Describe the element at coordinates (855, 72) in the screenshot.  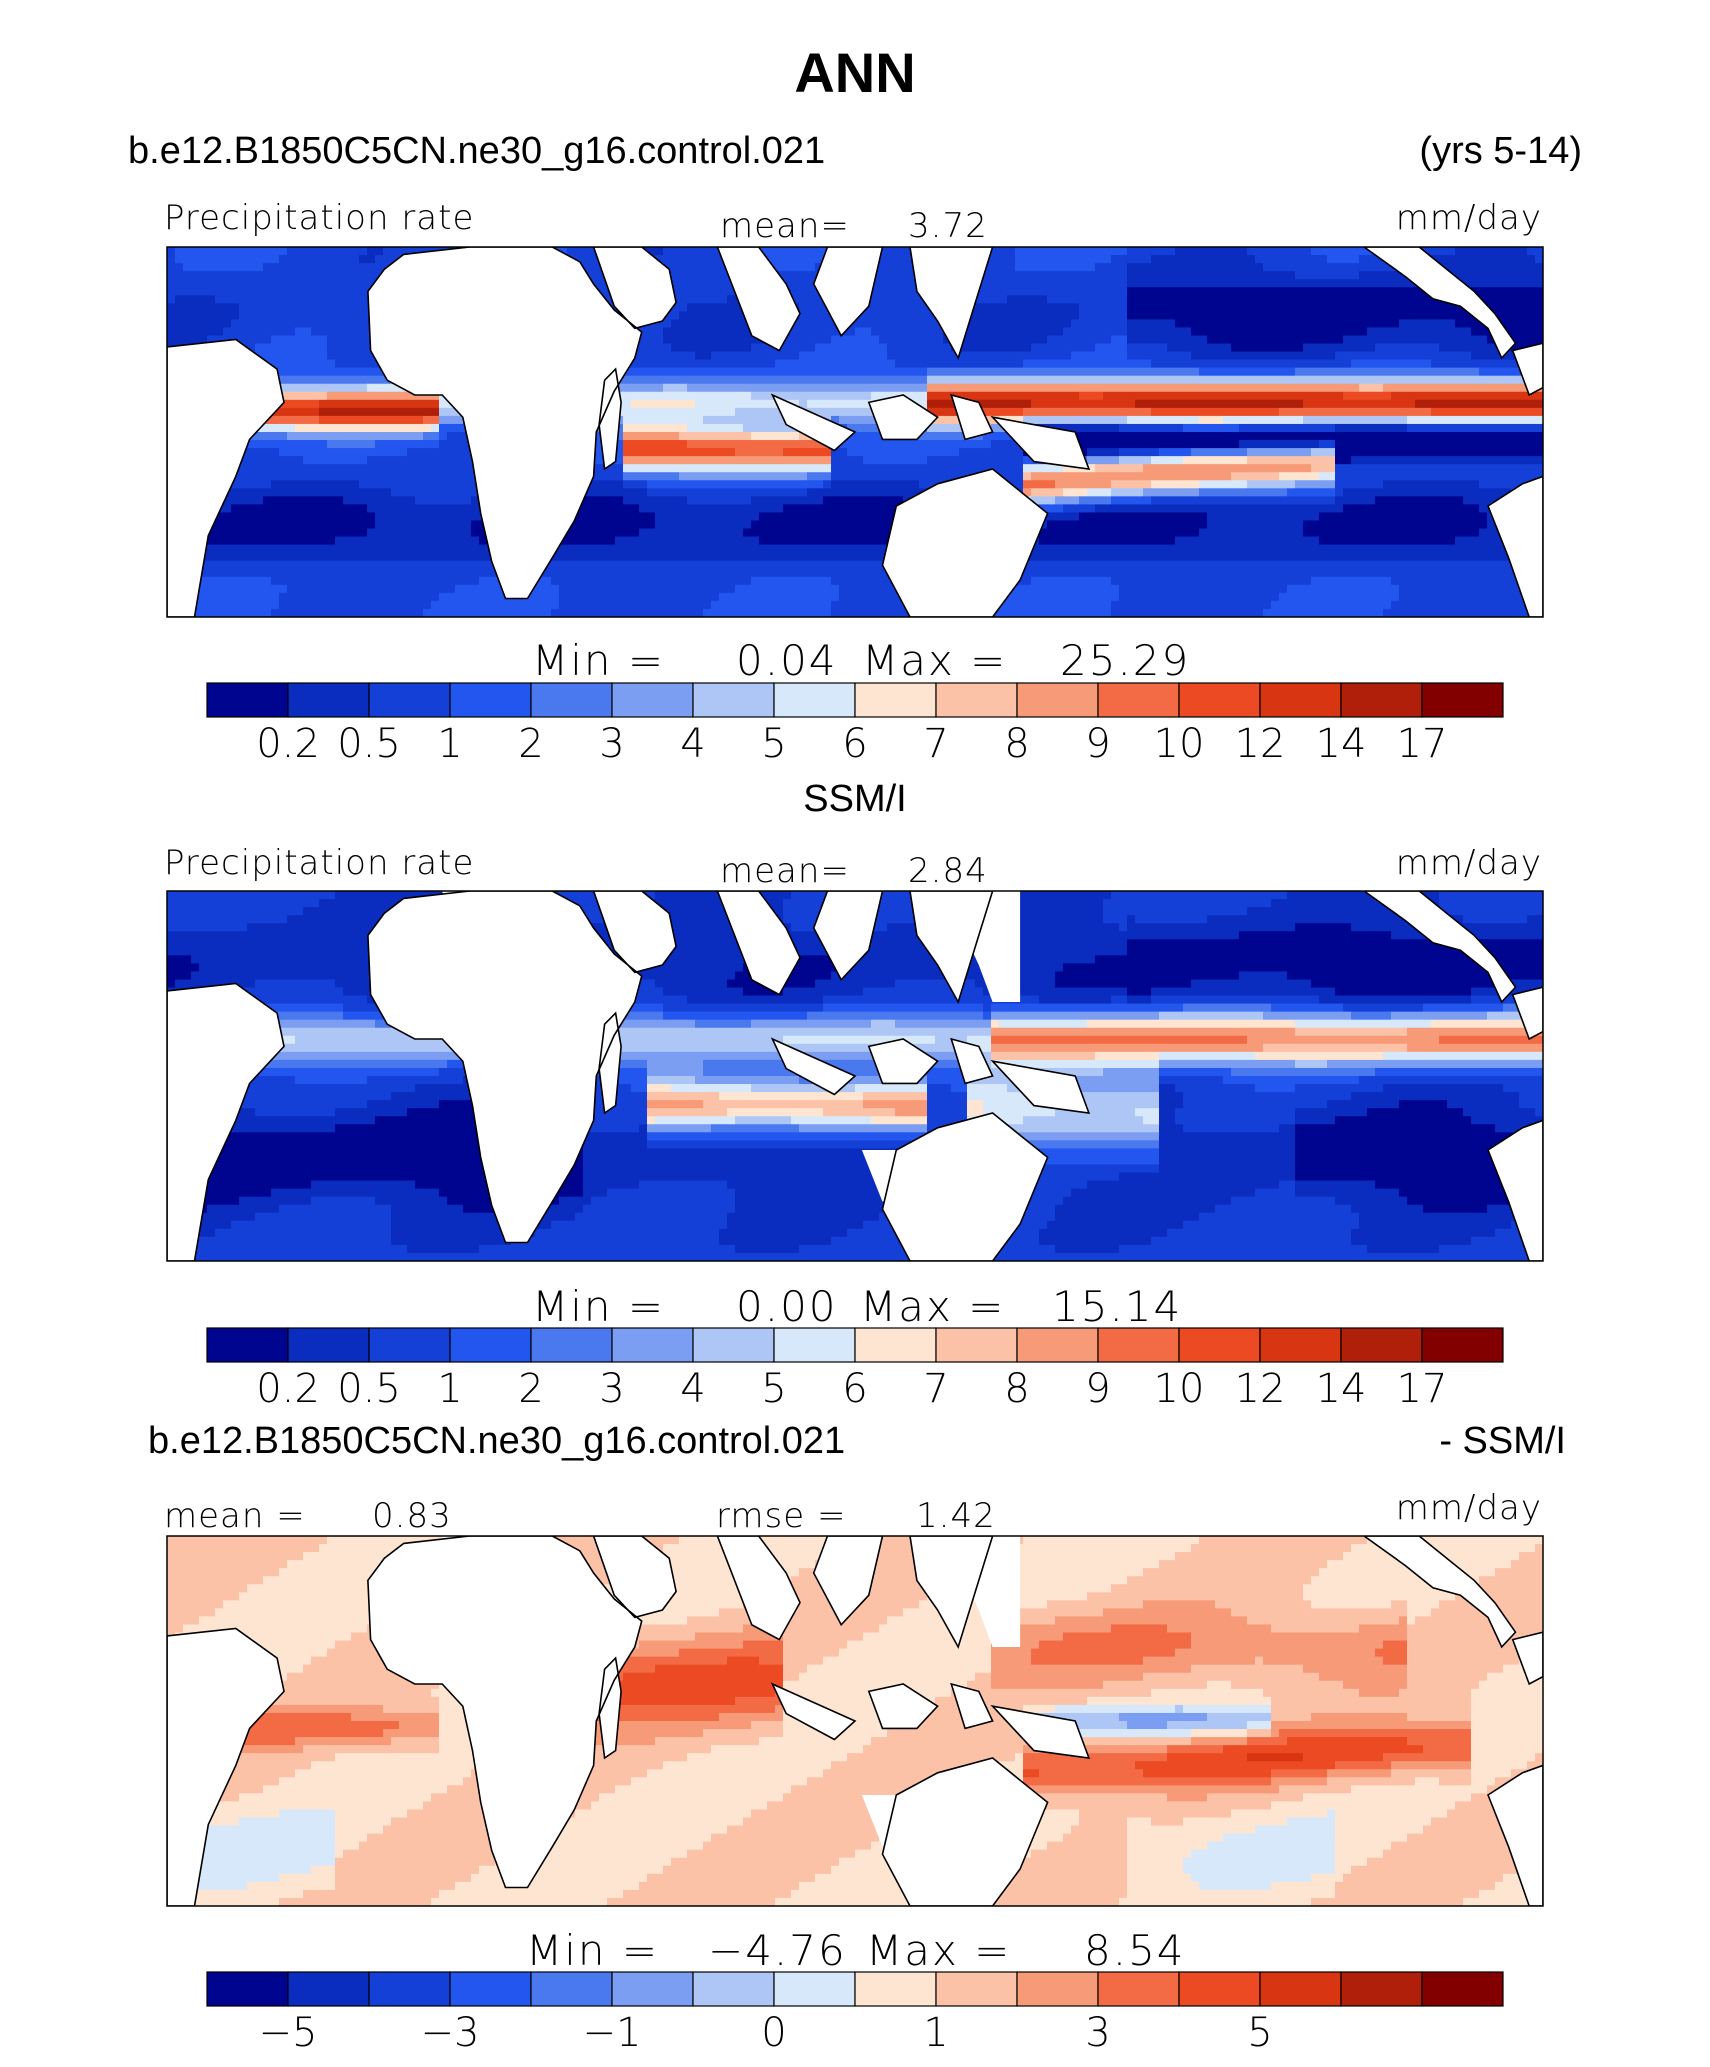
I see `figure-title: ANN` at that location.